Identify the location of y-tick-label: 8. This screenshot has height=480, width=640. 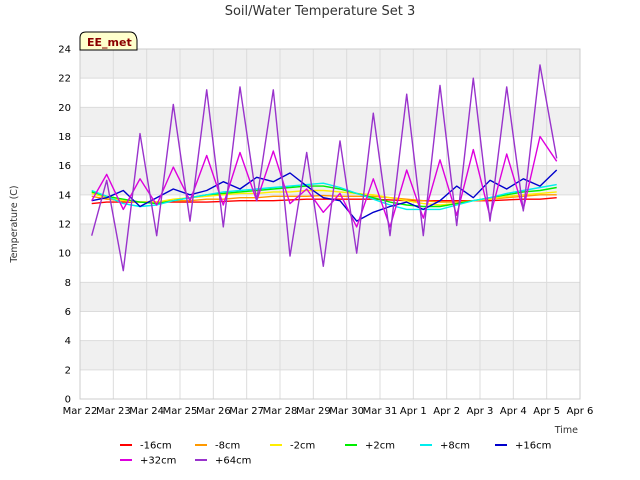
(68, 283).